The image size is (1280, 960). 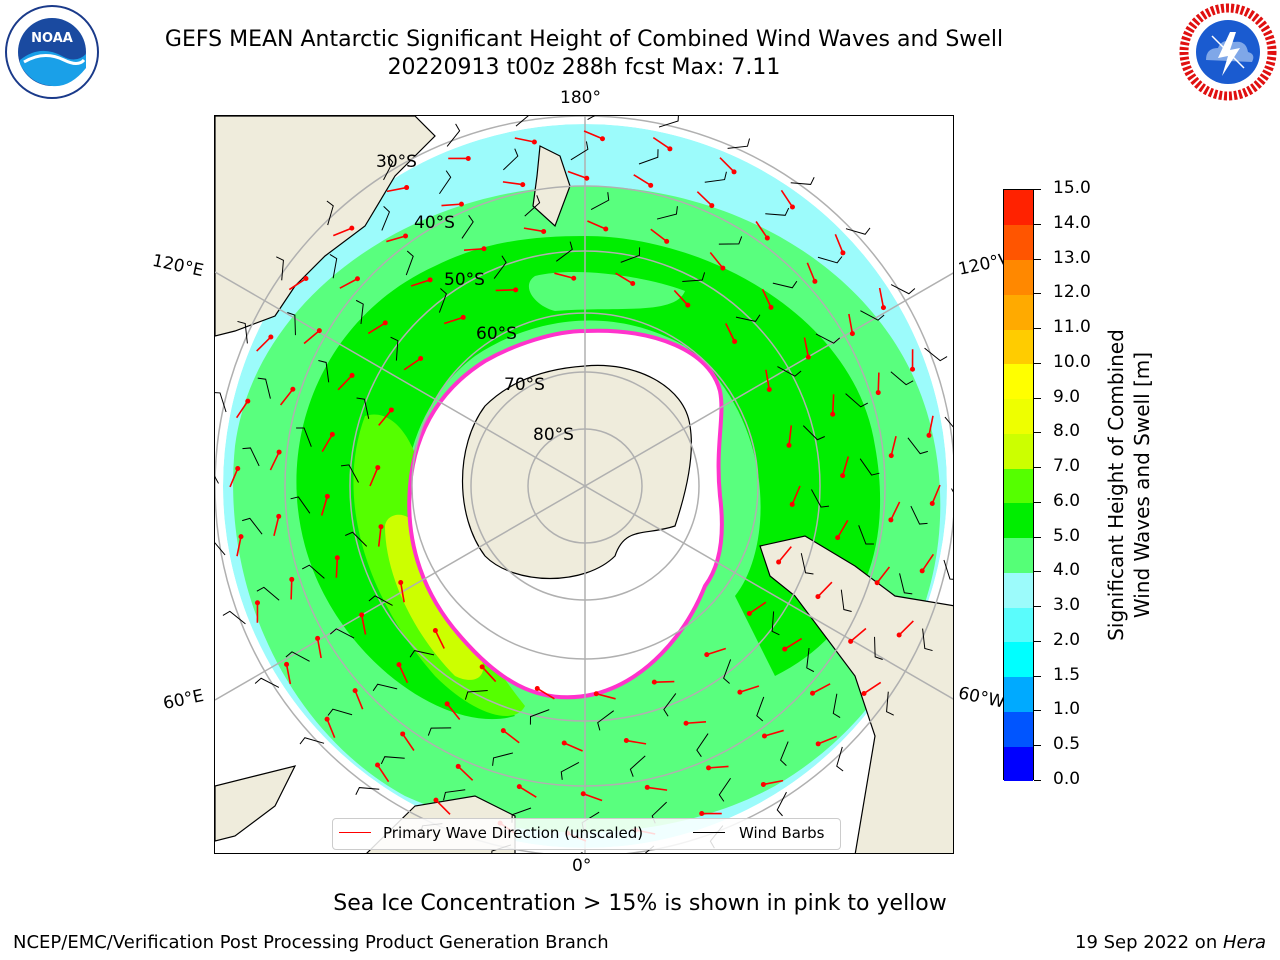 I want to click on colorbar-tick-label: 1.5, so click(x=1067, y=674).